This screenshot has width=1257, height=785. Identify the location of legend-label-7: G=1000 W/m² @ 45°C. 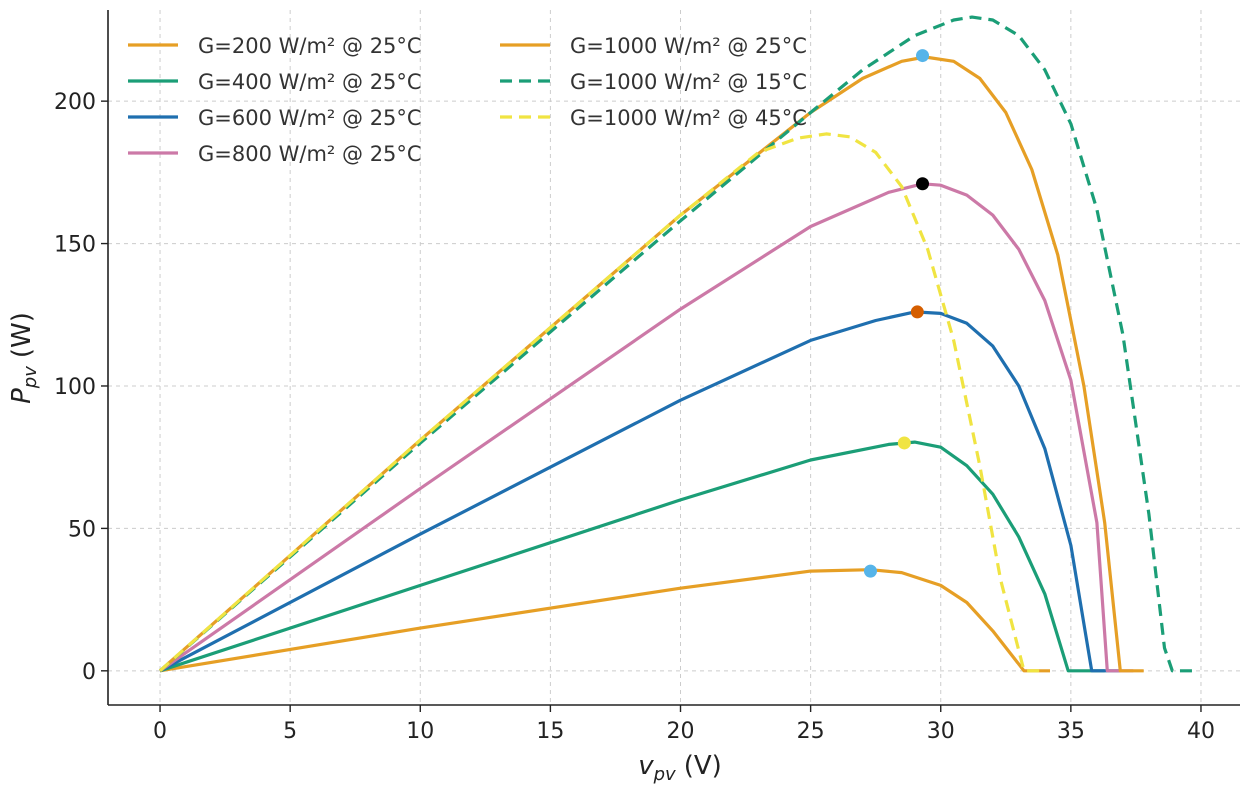
(688, 118).